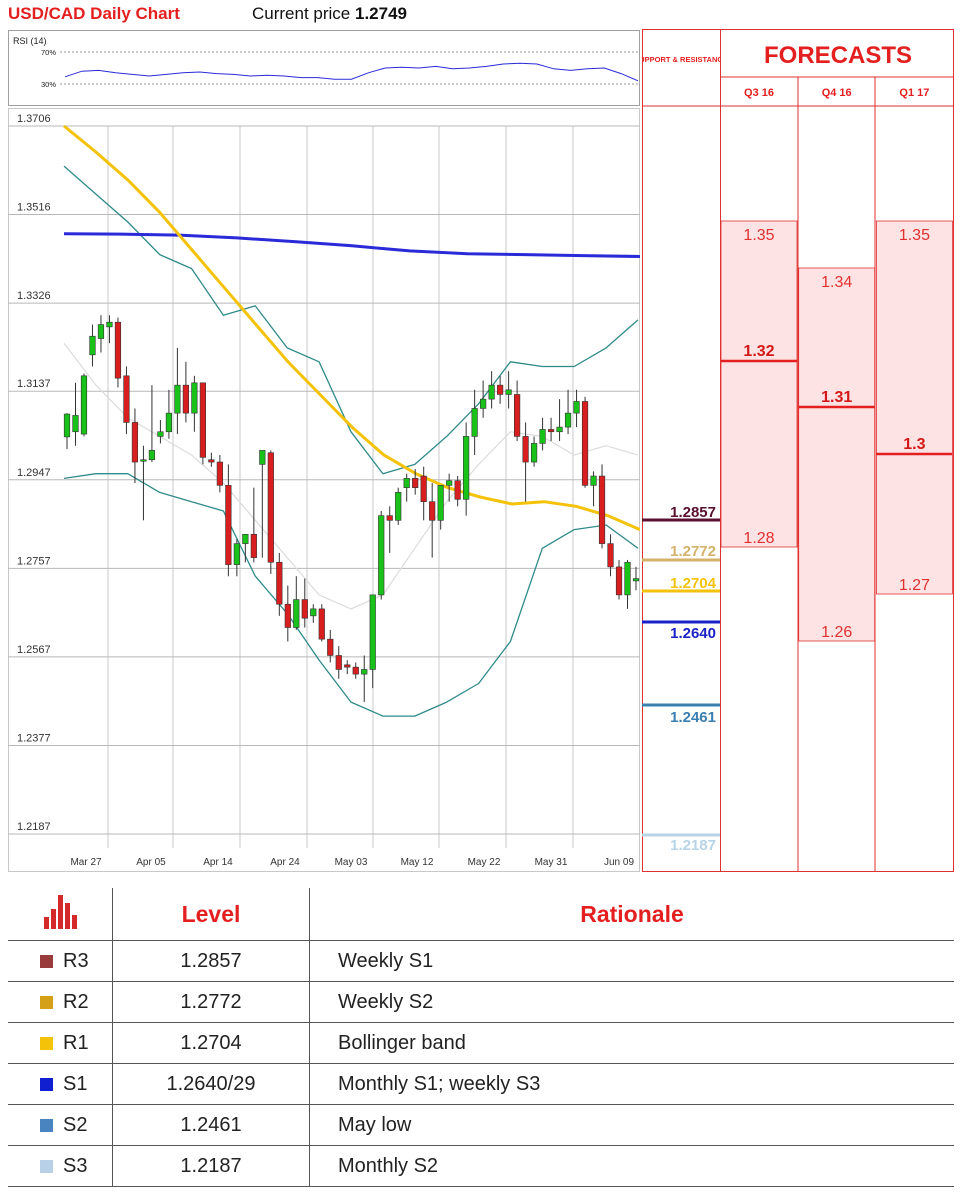  What do you see at coordinates (759, 93) in the screenshot?
I see `forecast-quarter-label: Q3 16` at bounding box center [759, 93].